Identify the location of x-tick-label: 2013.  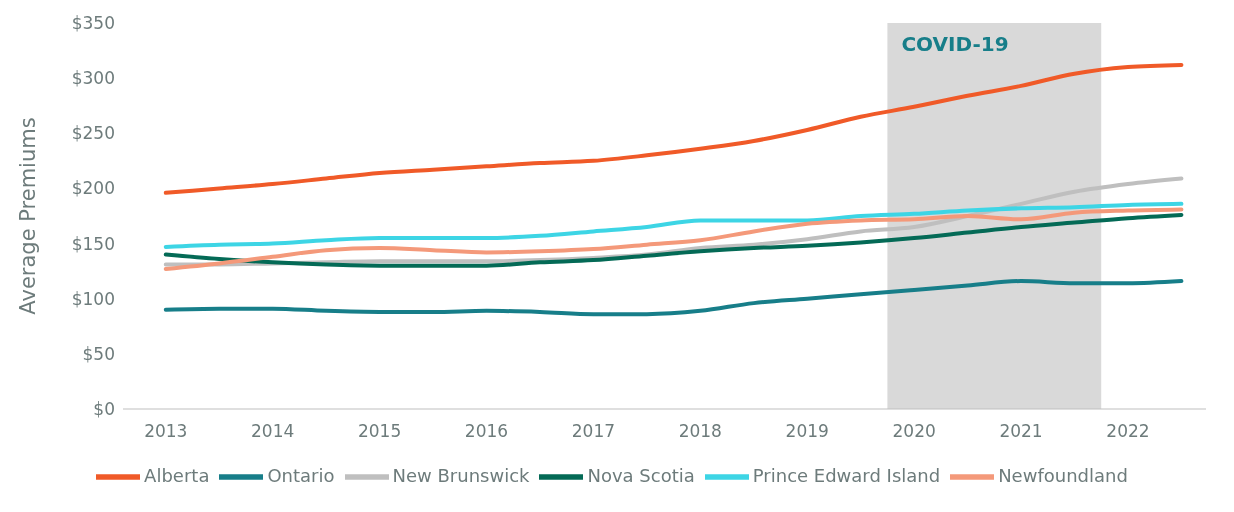
(166, 431).